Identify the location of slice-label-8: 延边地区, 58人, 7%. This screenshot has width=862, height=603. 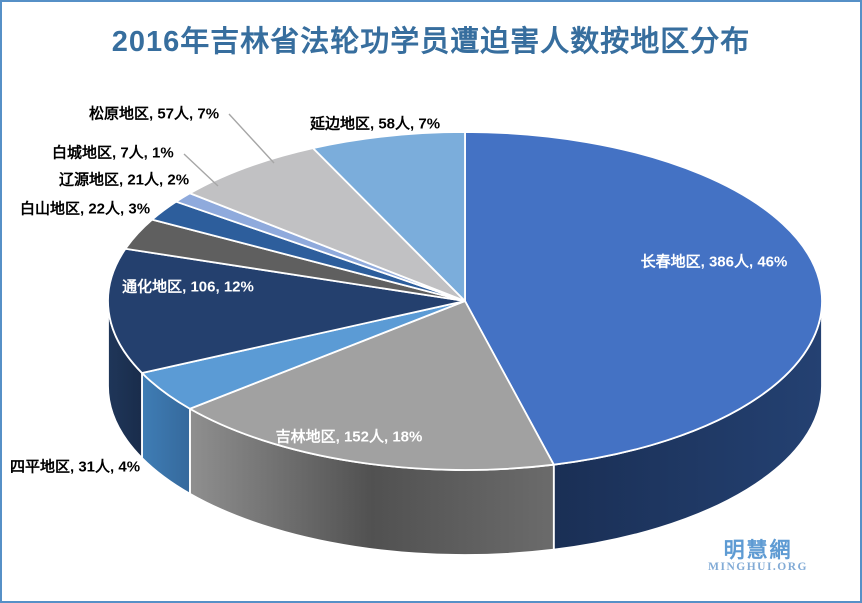
(375, 124).